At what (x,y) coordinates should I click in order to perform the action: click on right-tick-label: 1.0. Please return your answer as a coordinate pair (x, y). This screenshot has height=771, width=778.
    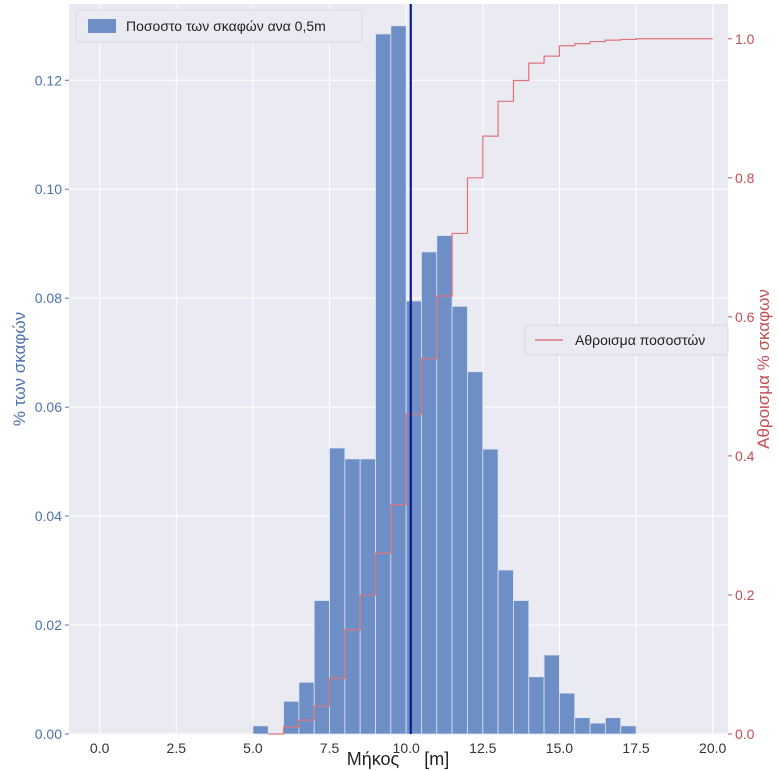
    Looking at the image, I should click on (745, 39).